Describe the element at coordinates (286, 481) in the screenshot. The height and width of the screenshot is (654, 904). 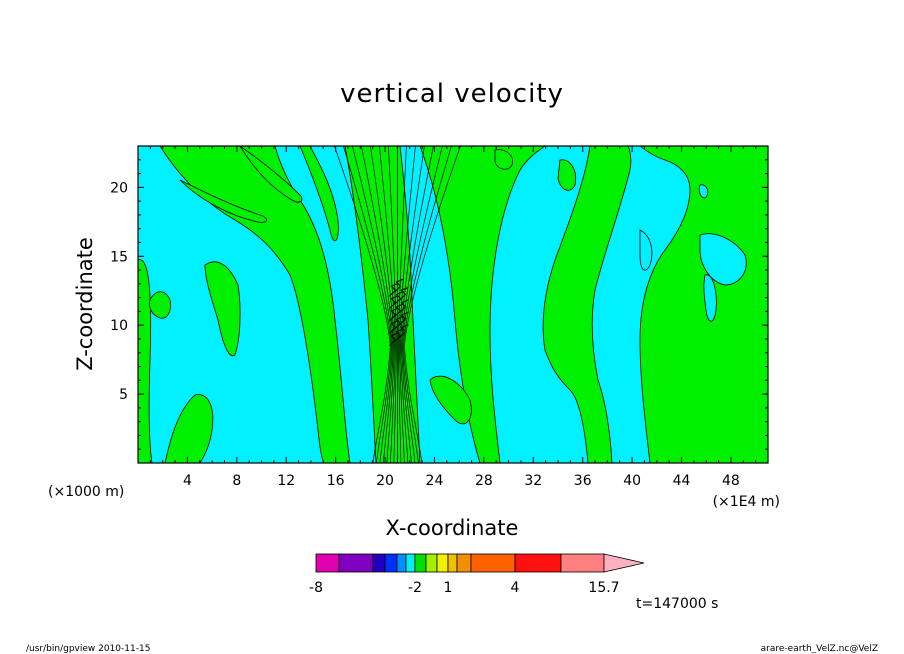
I see `x-tick-label: 12` at that location.